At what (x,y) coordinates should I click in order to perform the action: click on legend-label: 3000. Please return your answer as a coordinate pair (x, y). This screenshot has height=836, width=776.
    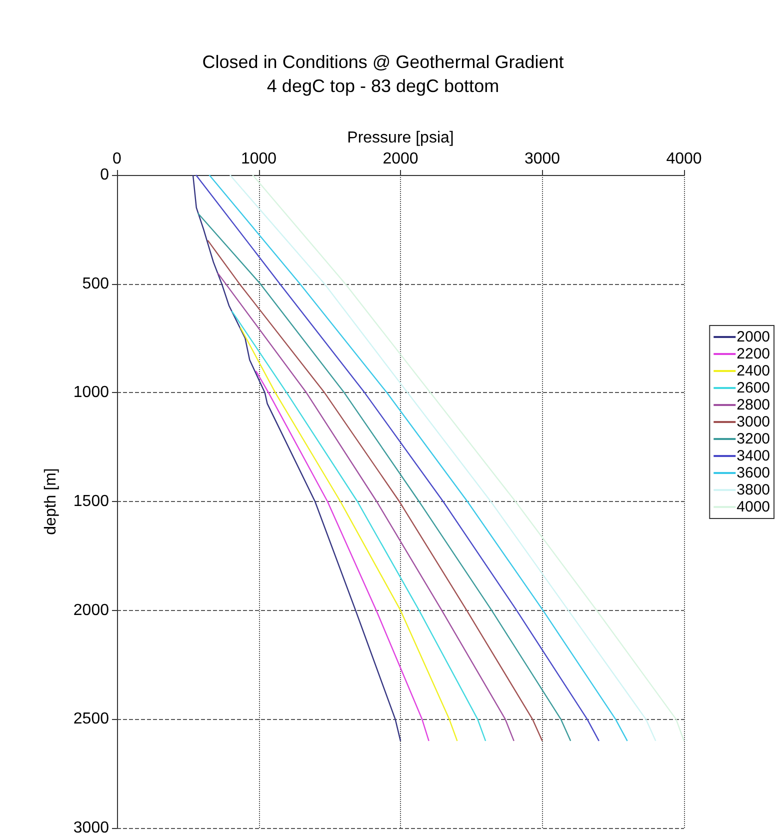
    Looking at the image, I should click on (753, 422).